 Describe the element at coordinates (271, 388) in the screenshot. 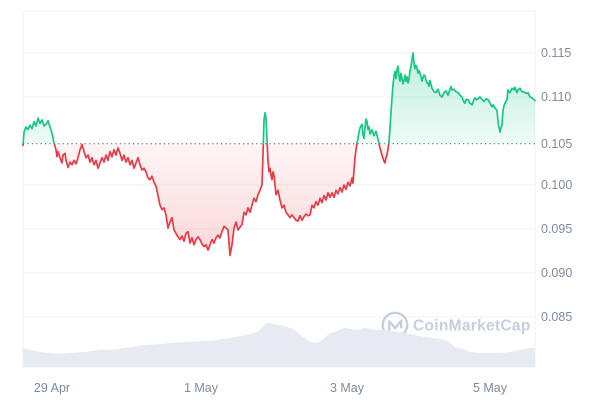

I see `x-axis-labels: 29 Apr 1 May 3 May 5 May` at that location.